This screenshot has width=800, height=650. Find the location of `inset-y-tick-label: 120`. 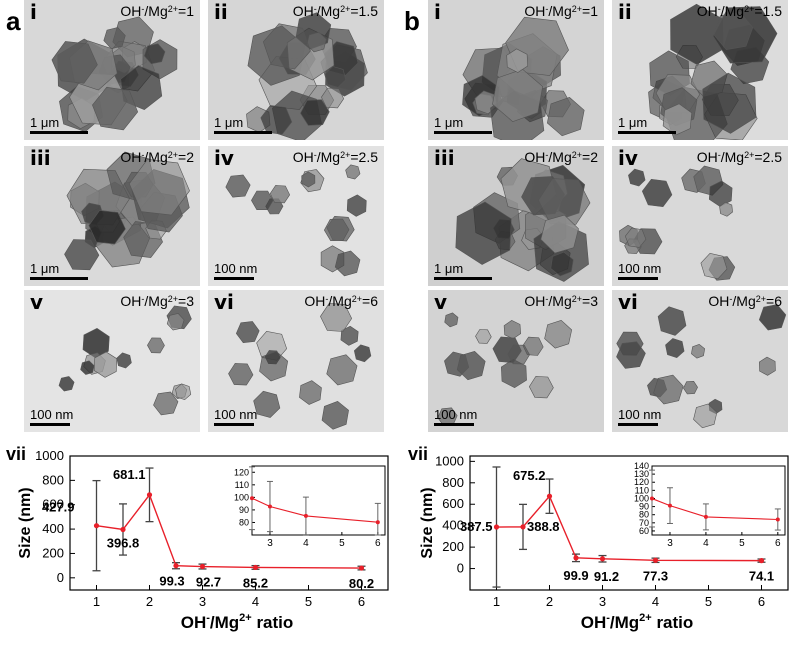

inset-y-tick-label: 120 is located at coordinates (241, 472).